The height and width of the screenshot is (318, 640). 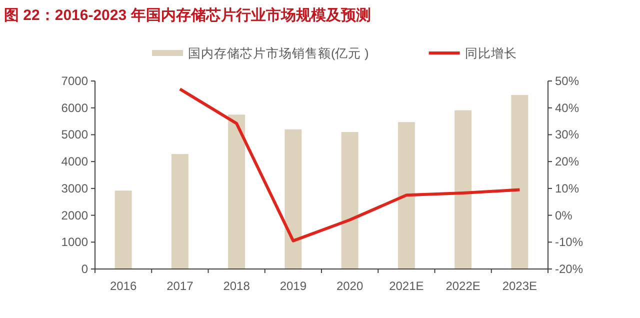 I want to click on x-tick-label: 2018, so click(x=236, y=286).